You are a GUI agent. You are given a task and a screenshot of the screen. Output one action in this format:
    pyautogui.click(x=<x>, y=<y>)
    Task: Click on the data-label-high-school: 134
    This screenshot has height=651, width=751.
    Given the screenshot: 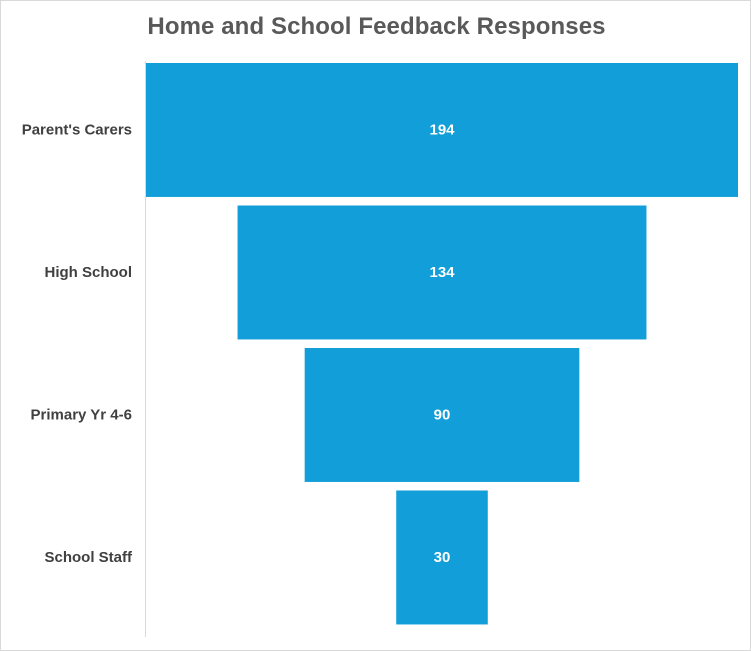 What is the action you would take?
    pyautogui.click(x=442, y=272)
    